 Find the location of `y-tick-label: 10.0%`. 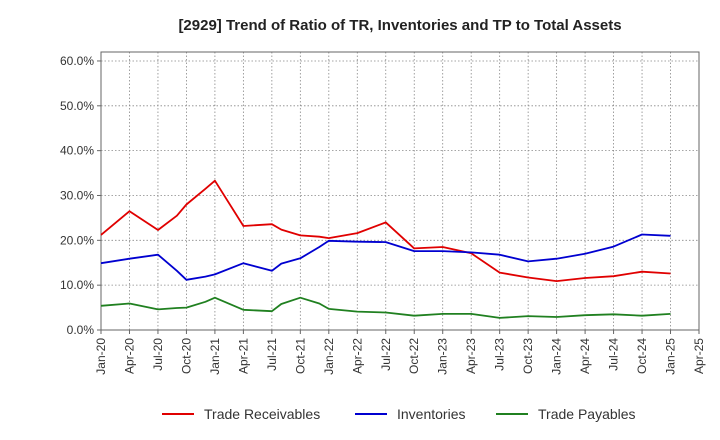

y-tick-label: 10.0% is located at coordinates (77, 285).